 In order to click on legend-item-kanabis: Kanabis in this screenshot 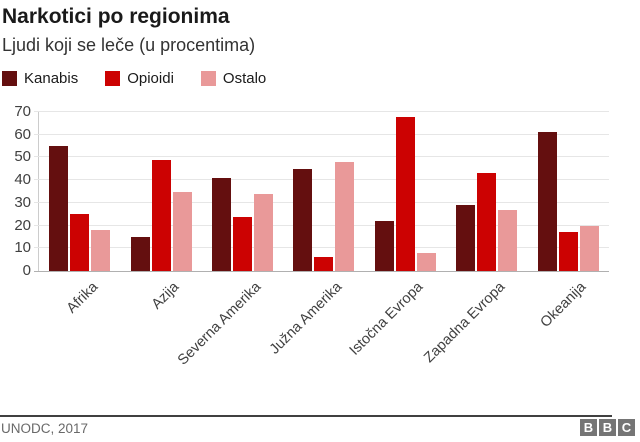, I will do `click(40, 78)`.